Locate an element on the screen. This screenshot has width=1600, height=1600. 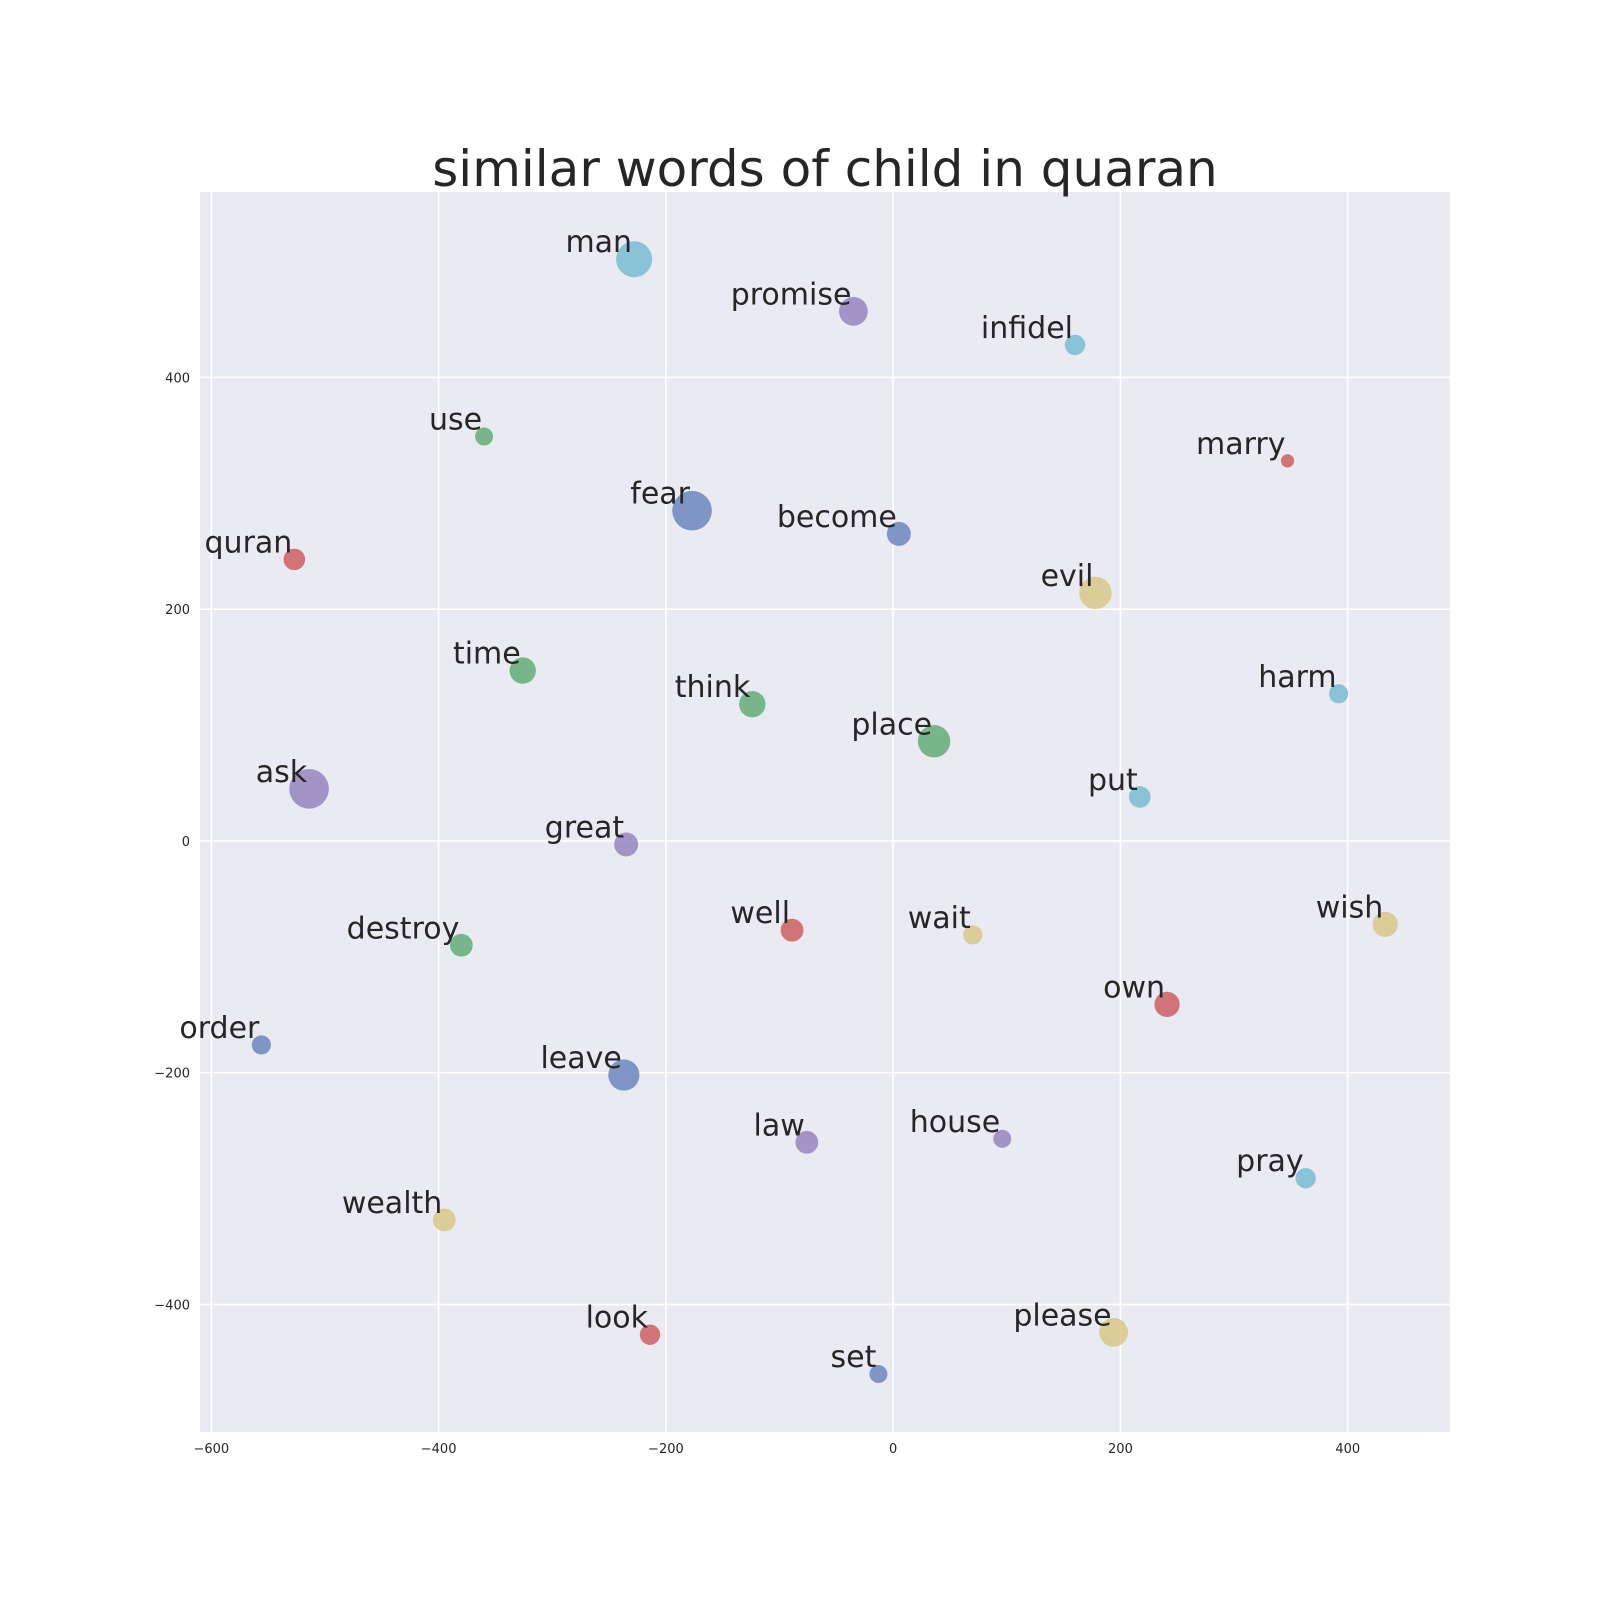
x-tick-label: −200 is located at coordinates (666, 1449).